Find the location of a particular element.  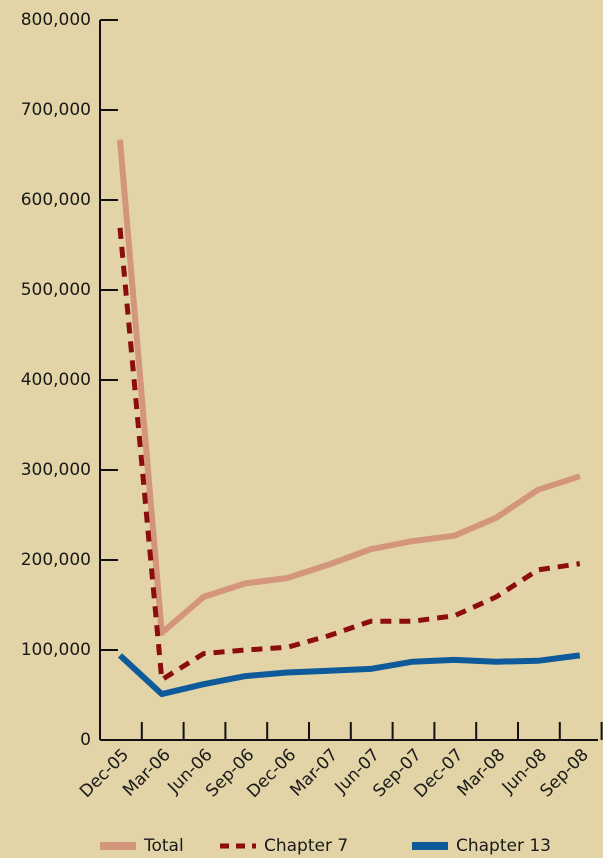

y-tick-label: 0 is located at coordinates (85, 740).